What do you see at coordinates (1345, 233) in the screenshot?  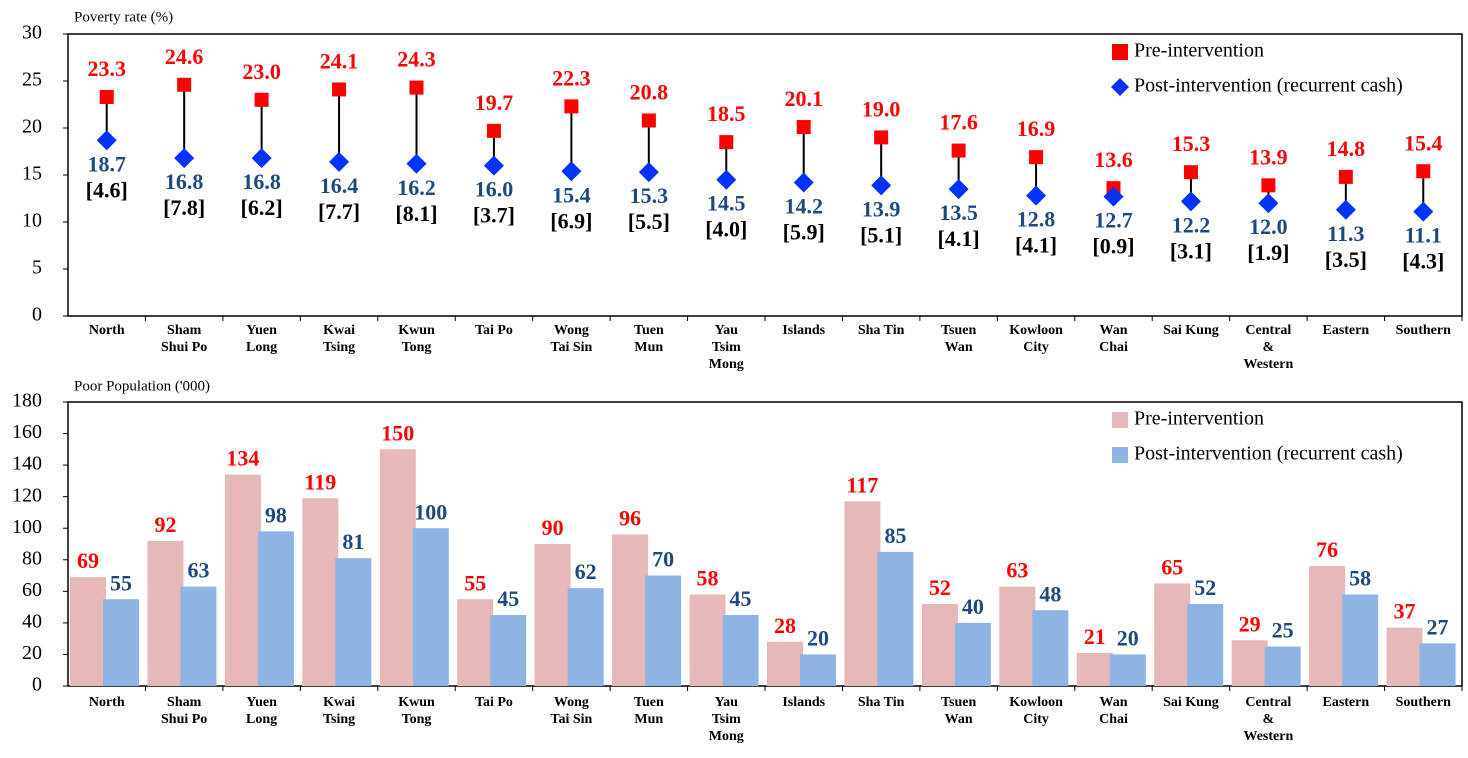 I see `value-label: 11.3` at bounding box center [1345, 233].